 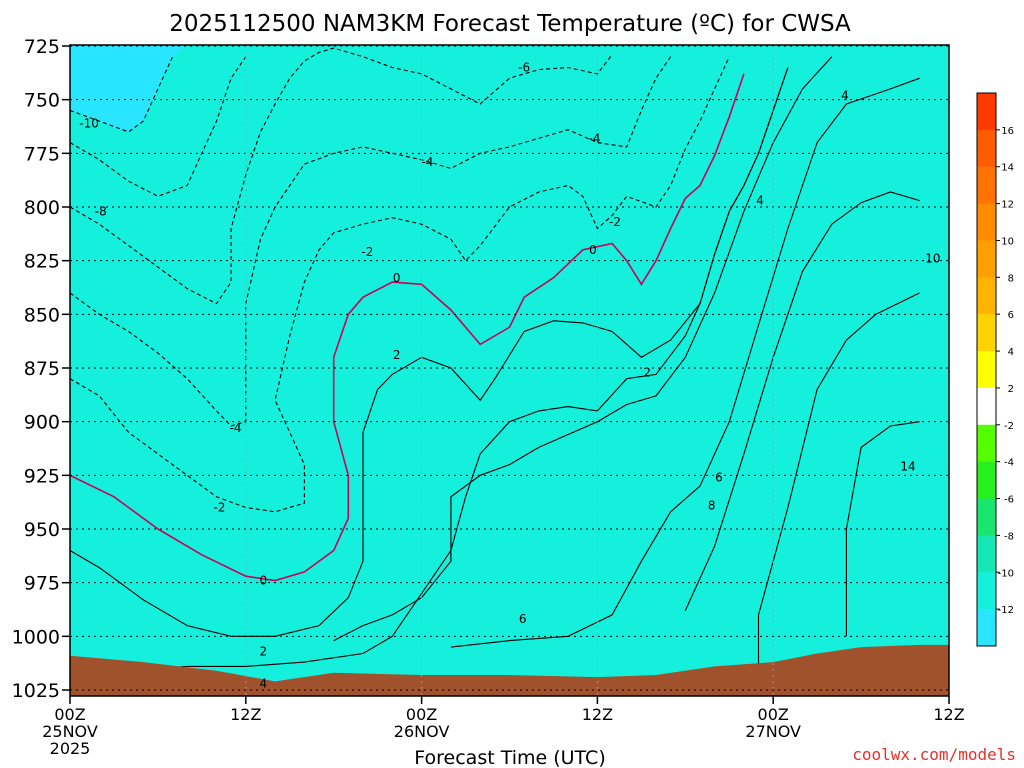 I want to click on y-tick-label: 1025, so click(x=36, y=691).